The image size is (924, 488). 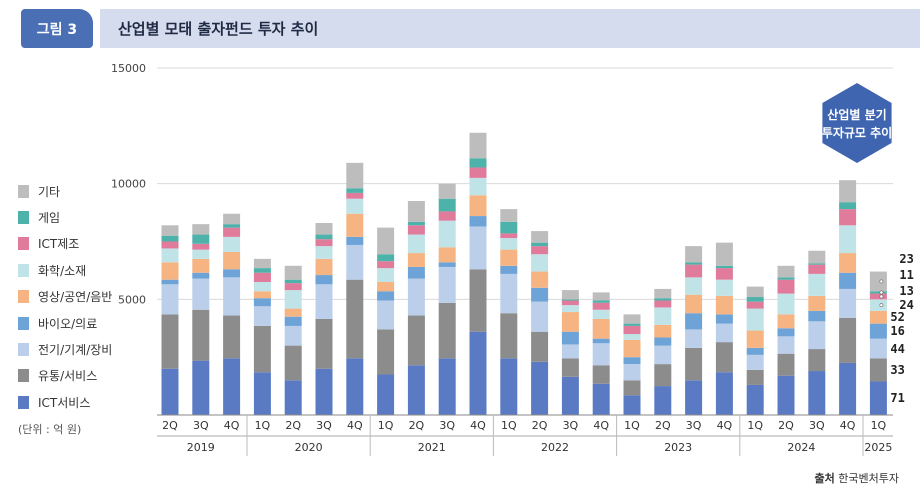 What do you see at coordinates (218, 29) in the screenshot?
I see `chart-title: 산업별 모태 출자펀드 투자 추이` at bounding box center [218, 29].